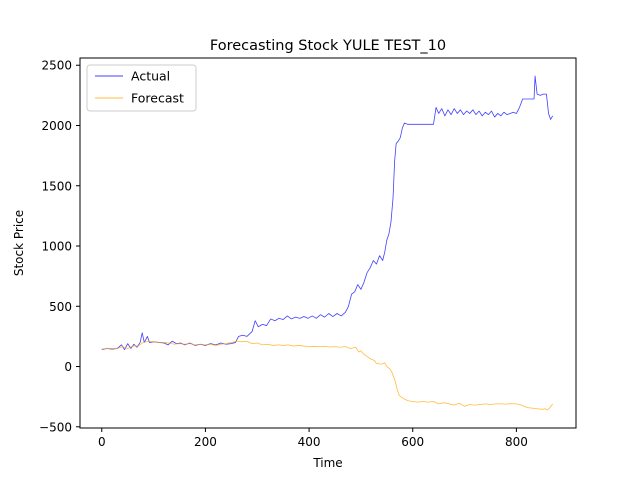  What do you see at coordinates (102, 442) in the screenshot?
I see `x-tick-label: 0` at bounding box center [102, 442].